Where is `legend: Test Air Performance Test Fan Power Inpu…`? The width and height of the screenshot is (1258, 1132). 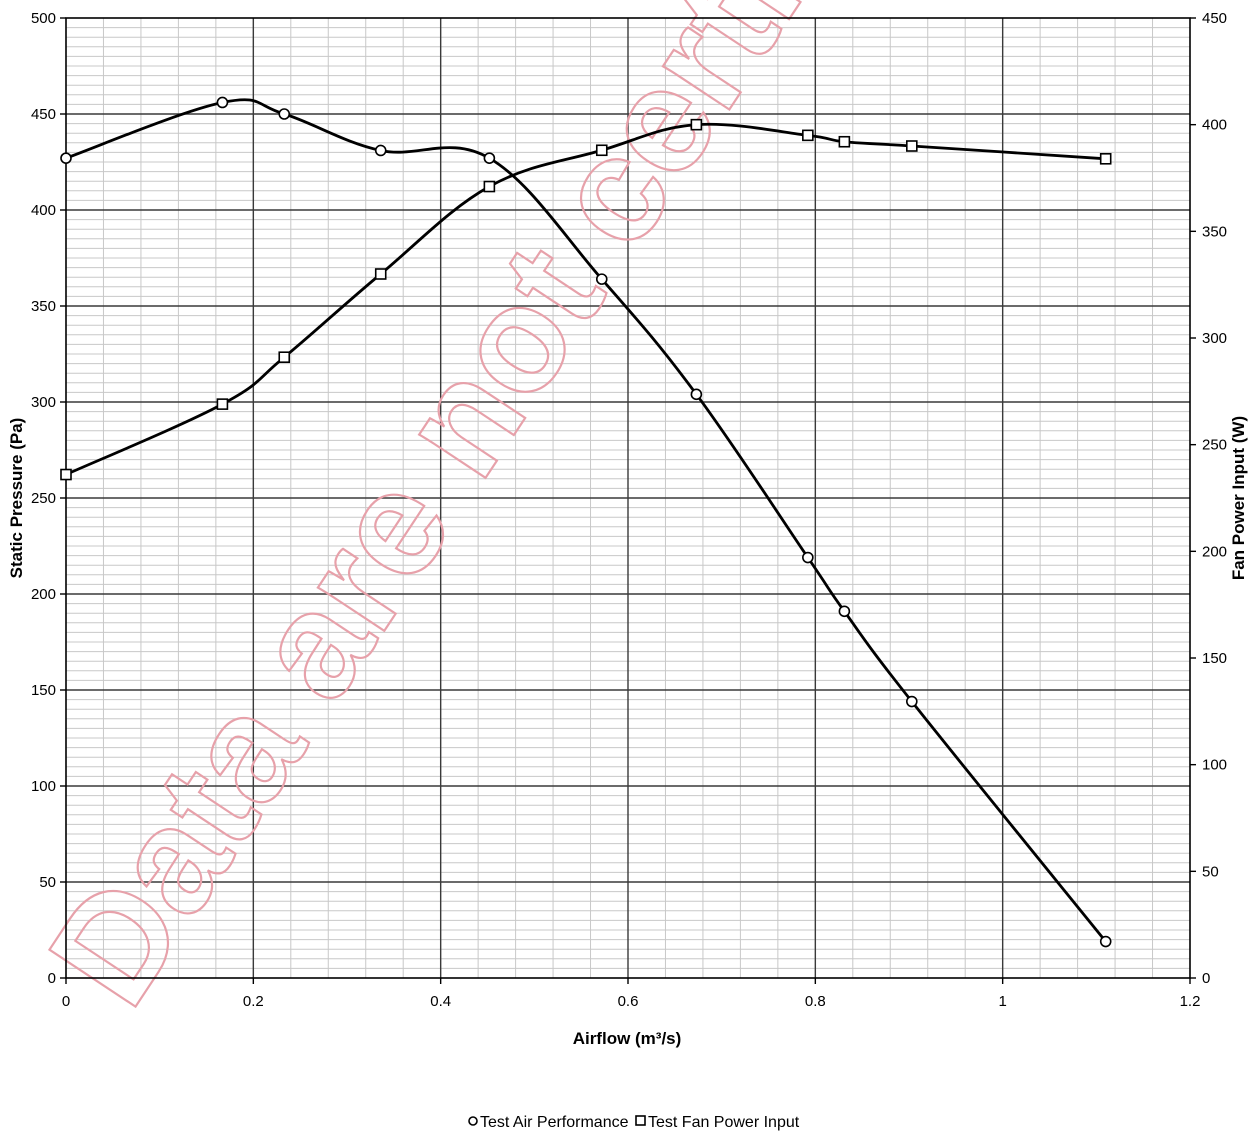
legend: Test Air Performance Test Fan Power Inpu… is located at coordinates (634, 1122).